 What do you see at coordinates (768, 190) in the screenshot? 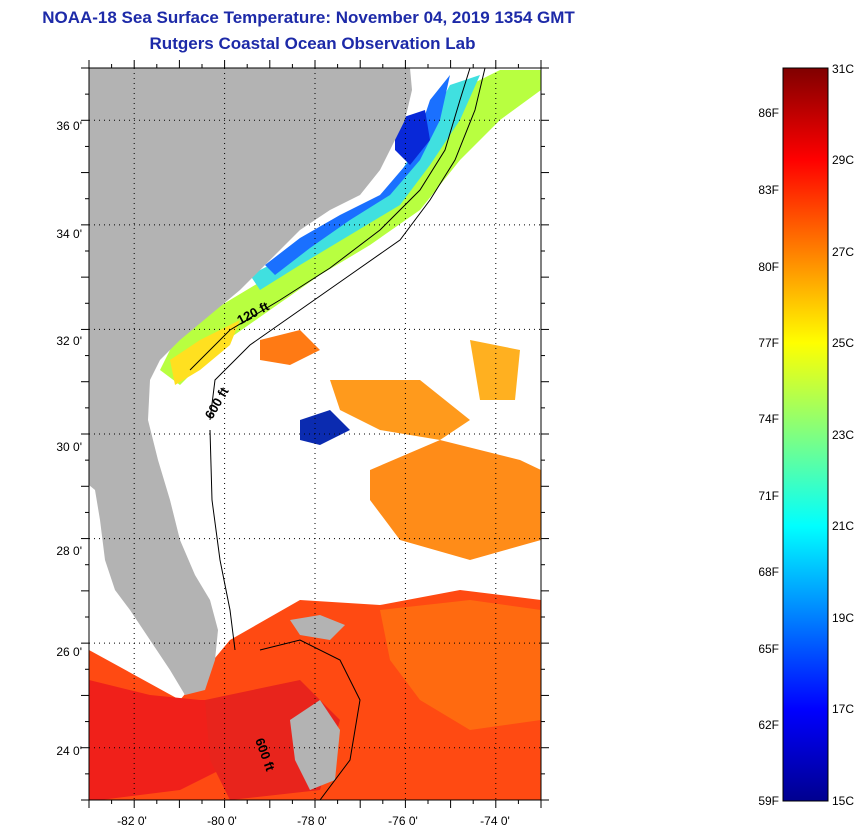
I see `colorbar-fahrenheit-label: 83F` at bounding box center [768, 190].